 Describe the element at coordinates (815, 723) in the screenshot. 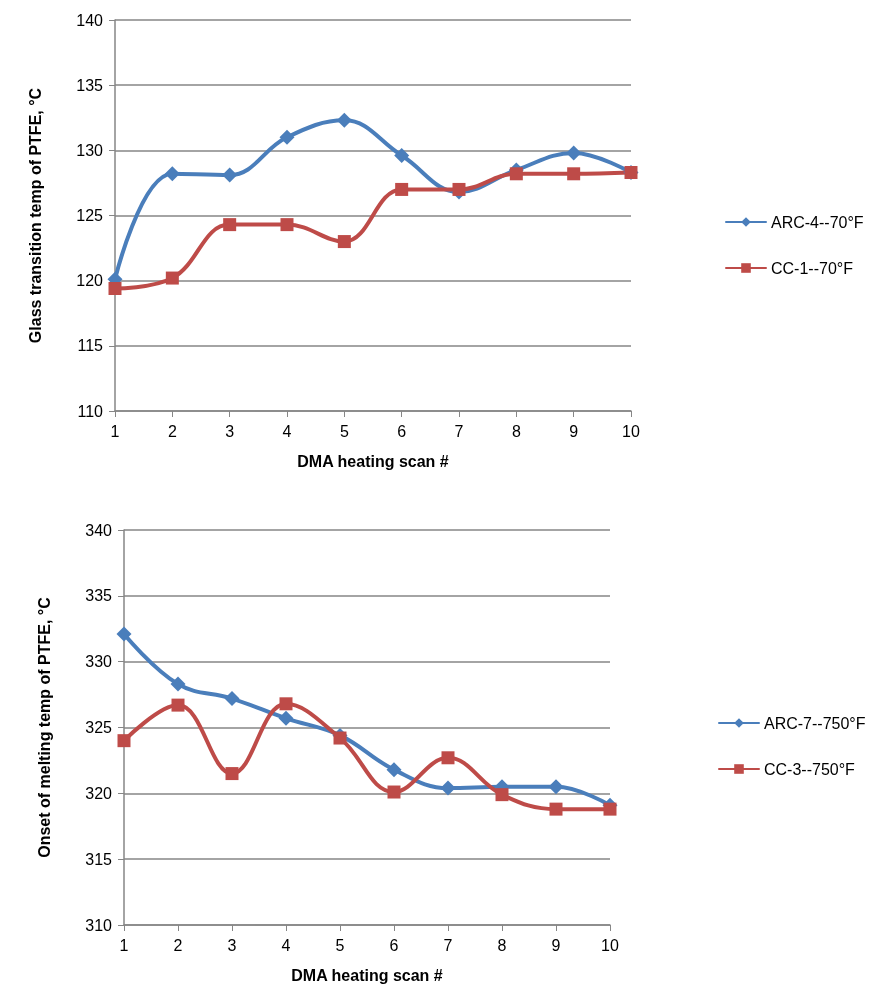

I see `legend-label: ARC-7--750°F` at that location.